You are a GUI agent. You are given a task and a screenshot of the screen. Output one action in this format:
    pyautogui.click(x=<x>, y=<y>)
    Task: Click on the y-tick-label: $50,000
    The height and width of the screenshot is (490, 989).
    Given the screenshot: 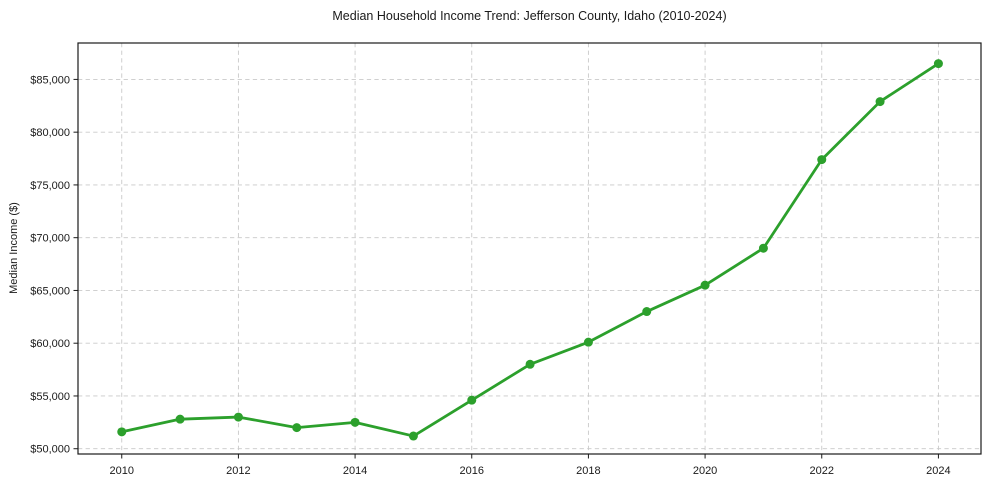 What is the action you would take?
    pyautogui.click(x=50, y=450)
    